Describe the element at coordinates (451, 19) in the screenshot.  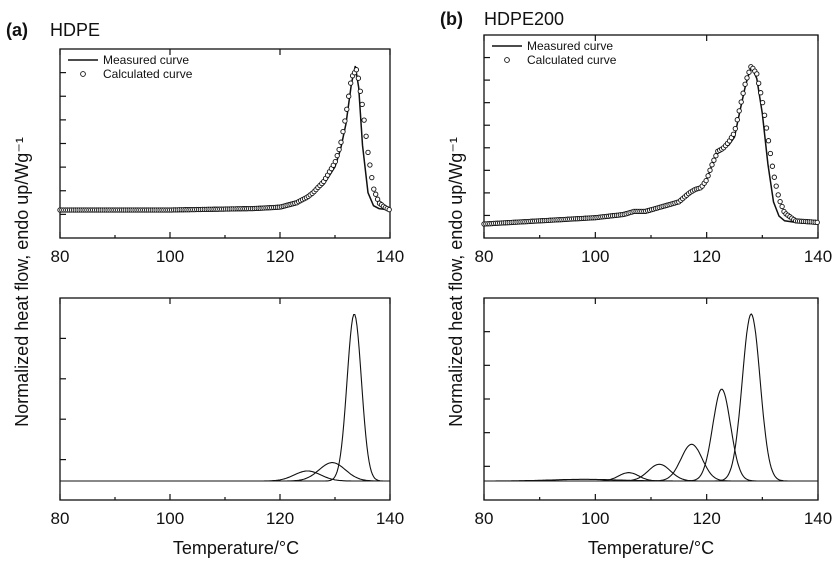
I see `panel-b-letter: (b)` at that location.